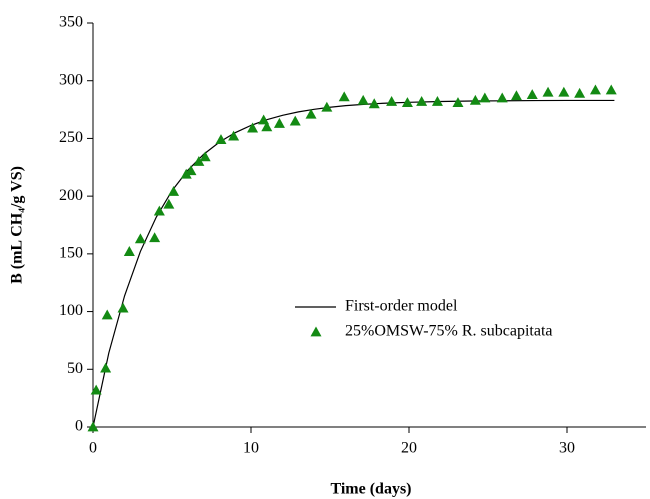  I want to click on x-tick-label: 30, so click(567, 448).